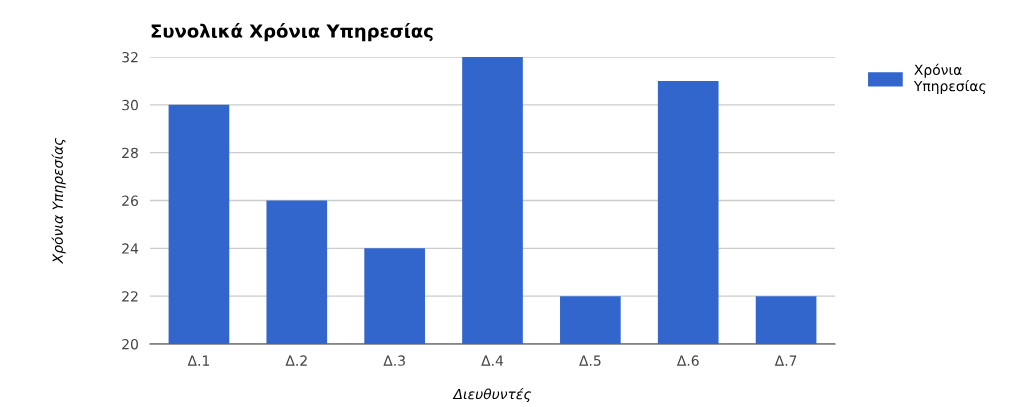 Image resolution: width=1017 pixels, height=407 pixels. I want to click on y-tick-label: 20, so click(130, 344).